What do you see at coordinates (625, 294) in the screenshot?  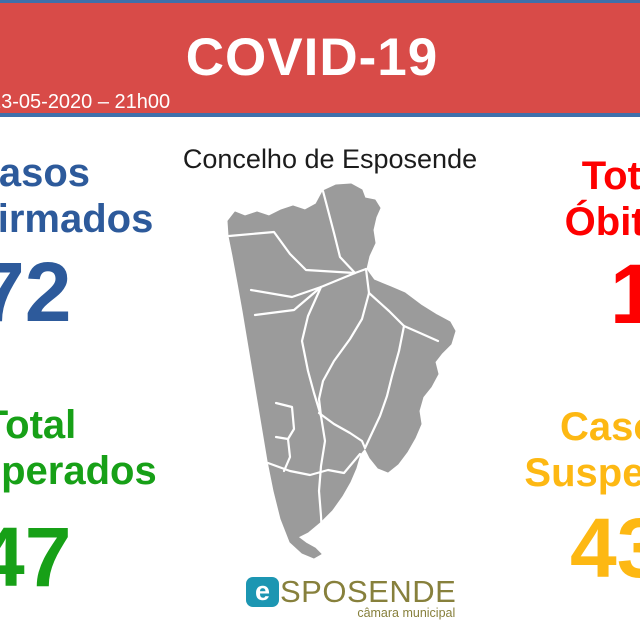 I see `deaths-value: 1` at bounding box center [625, 294].